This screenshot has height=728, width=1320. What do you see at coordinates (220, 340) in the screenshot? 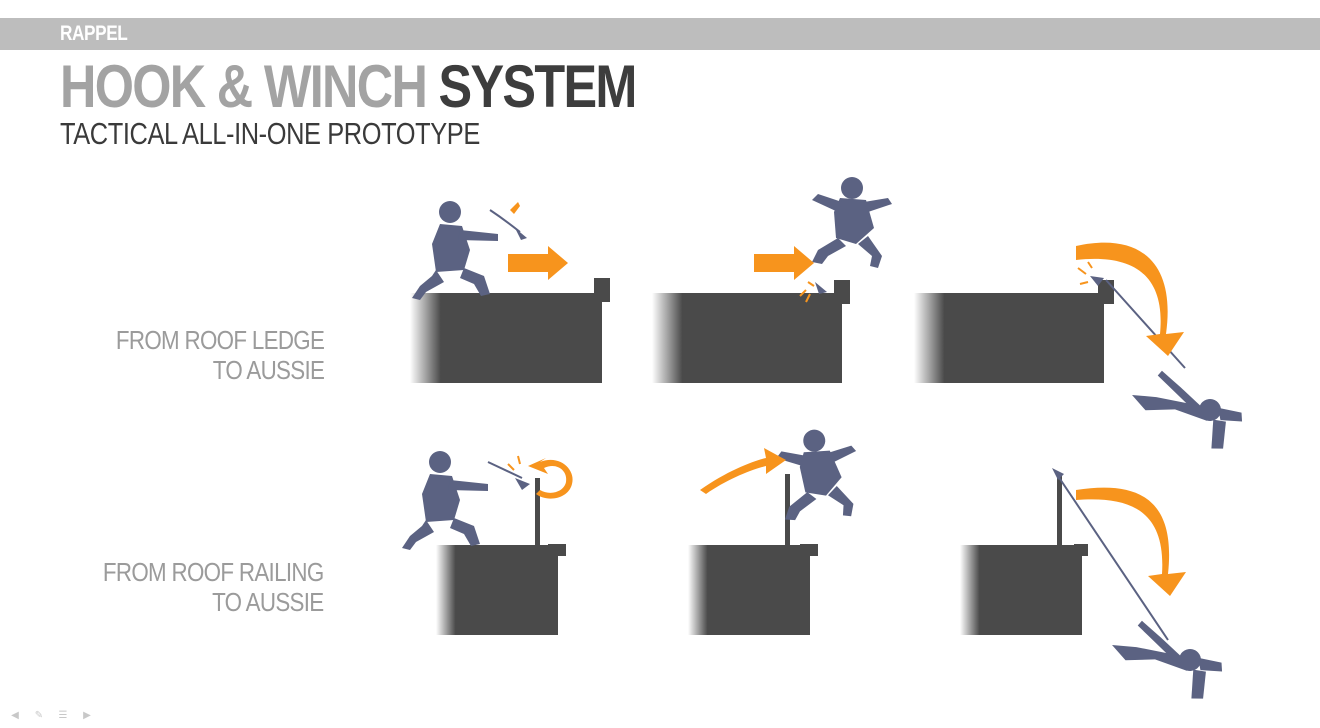
I see `row-label-line: FROM ROOF LEDGE` at bounding box center [220, 340].